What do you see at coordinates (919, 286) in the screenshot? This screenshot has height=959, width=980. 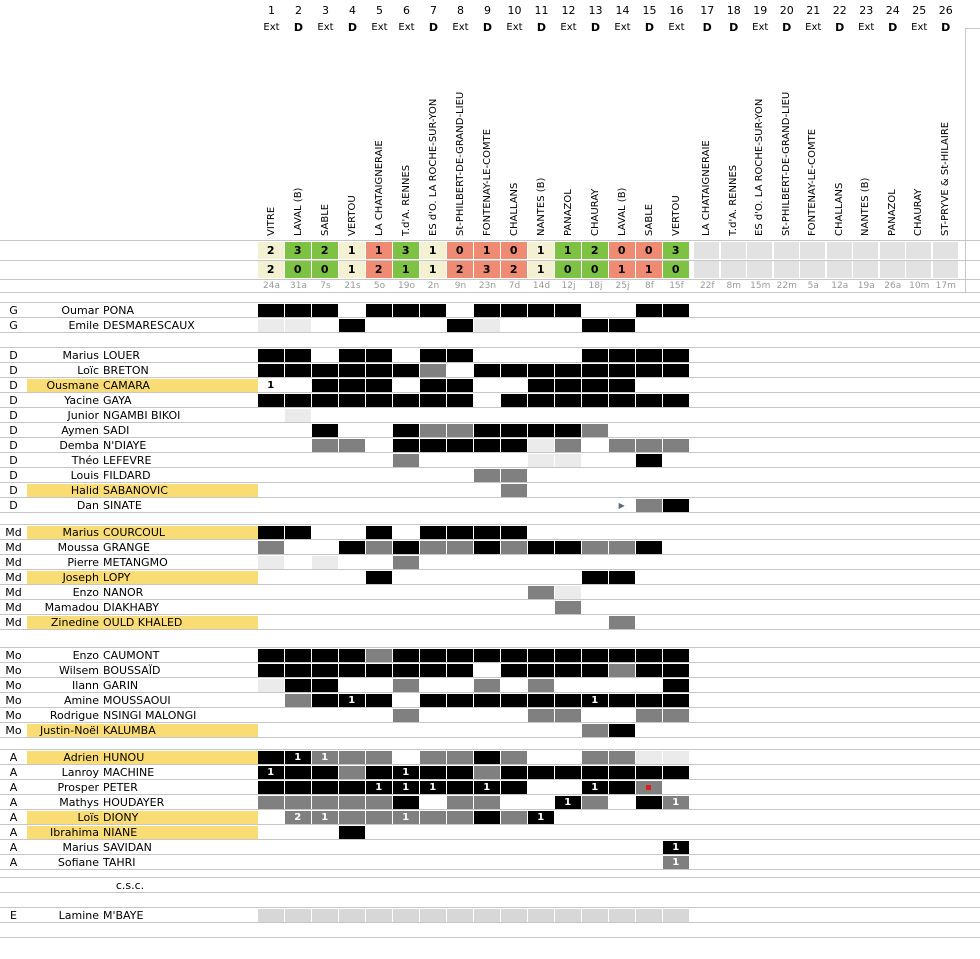 I see `match-date-label: 10m` at bounding box center [919, 286].